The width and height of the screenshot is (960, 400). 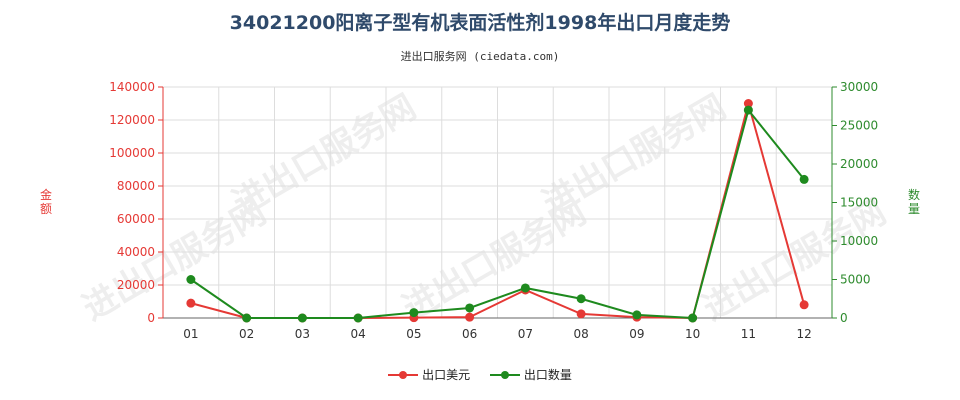 What do you see at coordinates (132, 120) in the screenshot?
I see `left-tick-label: 120000` at bounding box center [132, 120].